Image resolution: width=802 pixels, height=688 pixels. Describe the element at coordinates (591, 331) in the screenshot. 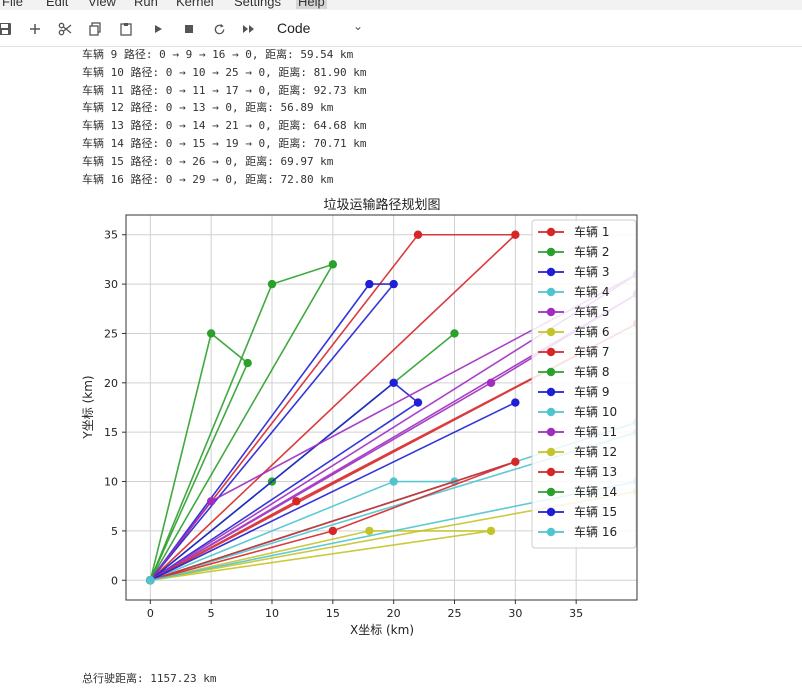

I see `legend-label: 车辆 6` at that location.